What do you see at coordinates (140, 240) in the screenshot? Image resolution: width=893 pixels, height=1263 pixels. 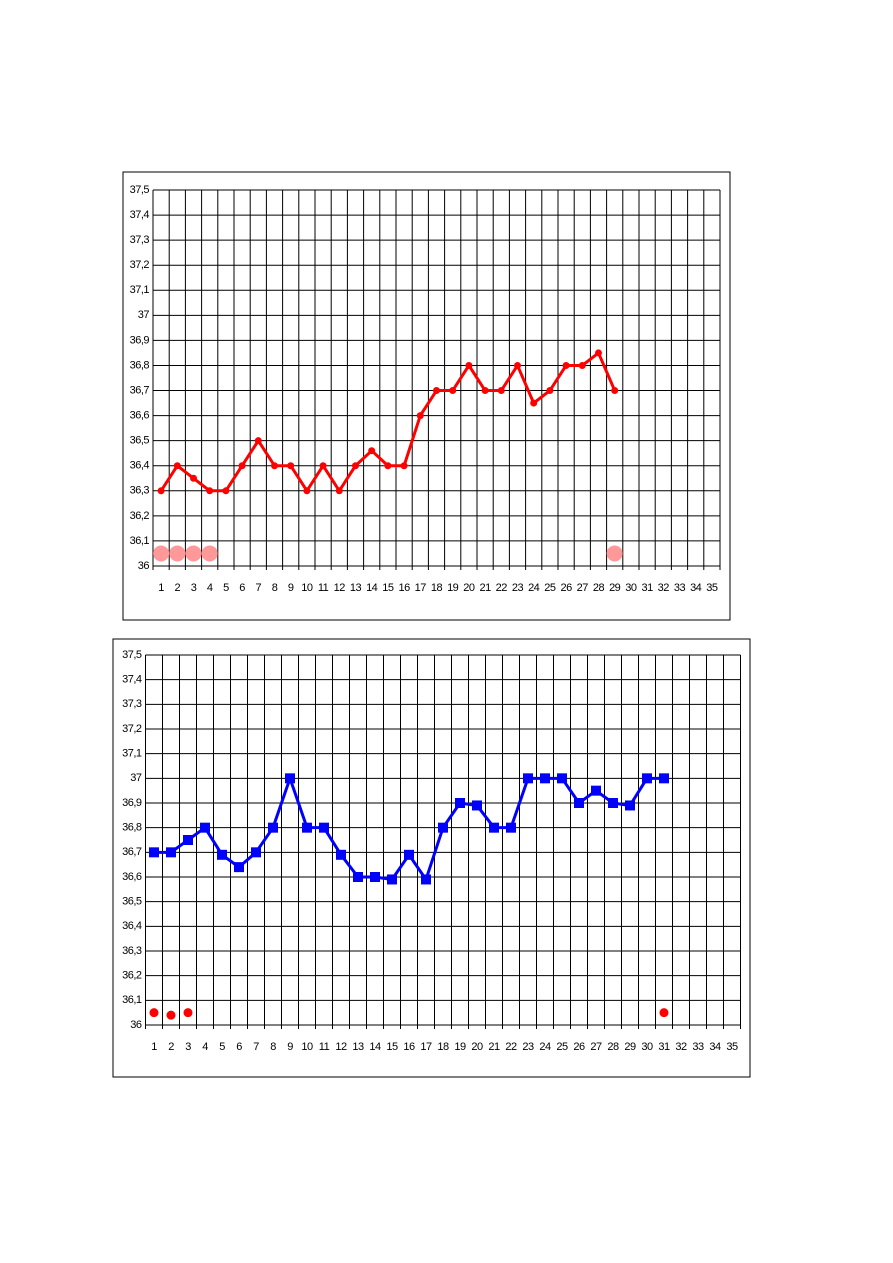 I see `y-tick-label: 37,3` at bounding box center [140, 240].